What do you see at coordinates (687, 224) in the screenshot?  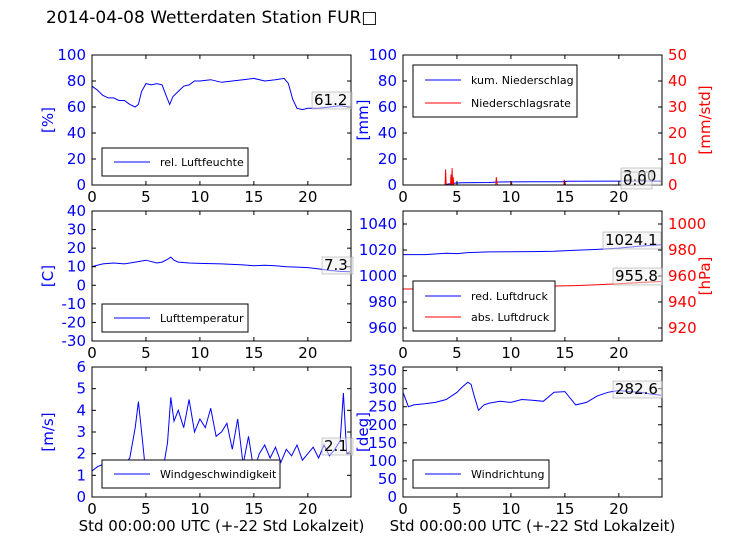 I see `y2-tick-label: 1000` at bounding box center [687, 224].